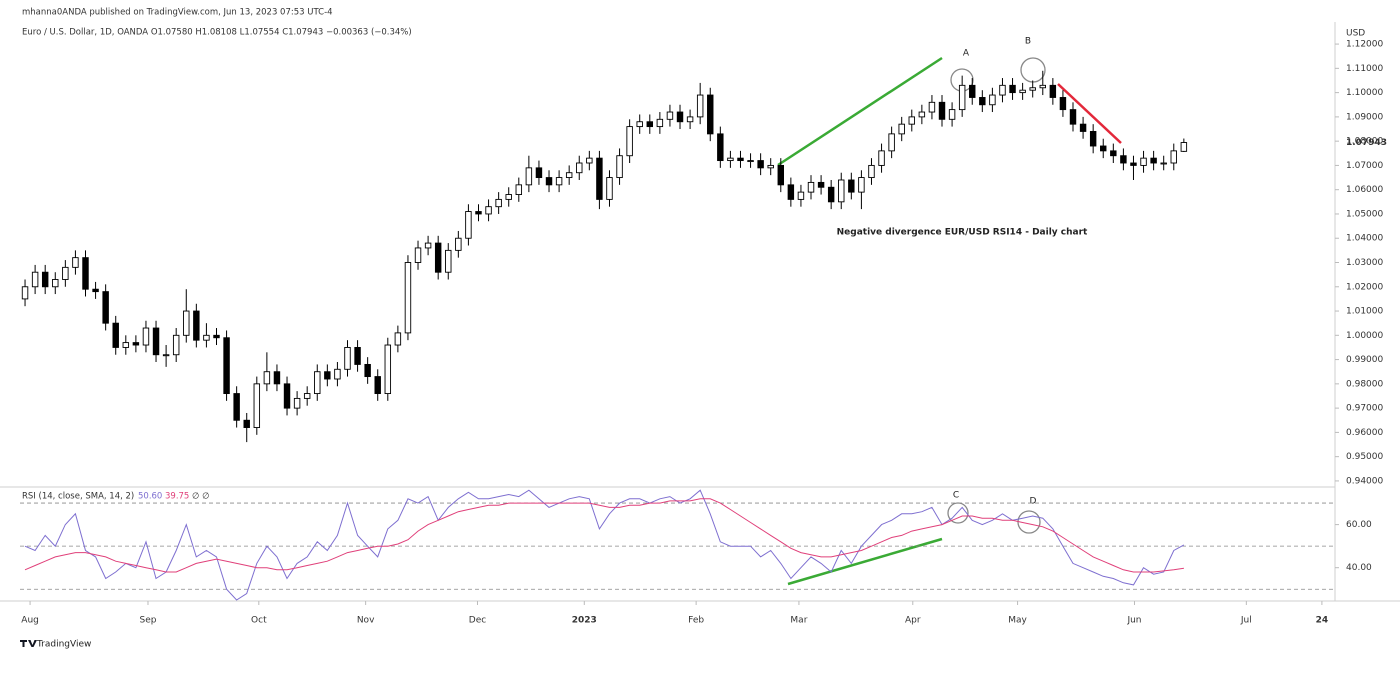 The height and width of the screenshot is (679, 1400). I want to click on y-tick-label: 40.00, so click(1359, 568).